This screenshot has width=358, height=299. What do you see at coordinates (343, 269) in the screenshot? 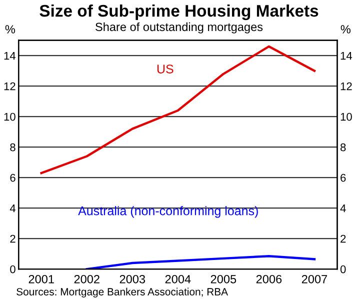
I see `y2-tick-label: 0` at bounding box center [343, 269].